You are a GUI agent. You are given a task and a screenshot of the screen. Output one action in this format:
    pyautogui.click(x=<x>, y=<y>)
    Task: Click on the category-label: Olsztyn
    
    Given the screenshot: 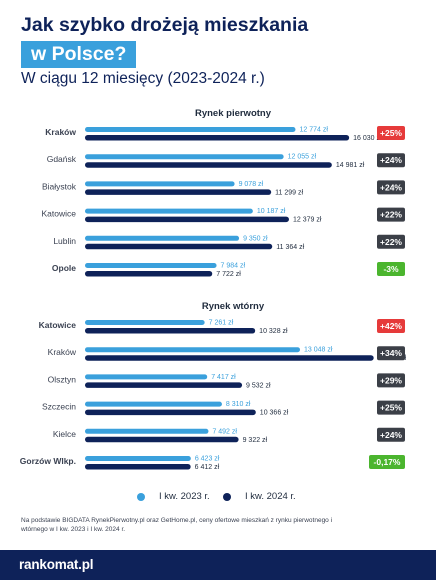 What is the action you would take?
    pyautogui.click(x=62, y=379)
    